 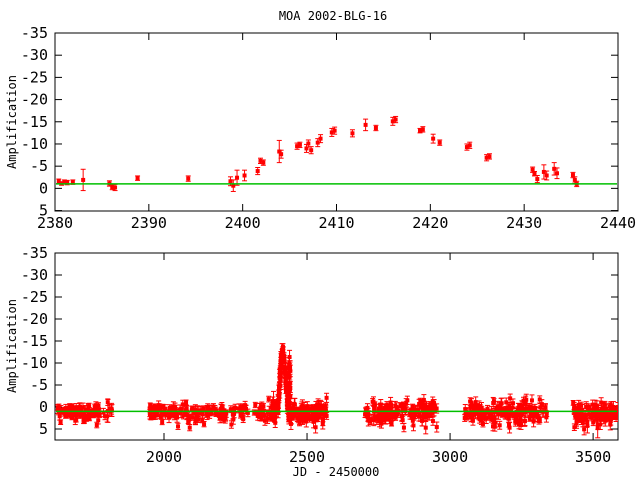 I want to click on top-panel-error-bars, so click(x=318, y=153).